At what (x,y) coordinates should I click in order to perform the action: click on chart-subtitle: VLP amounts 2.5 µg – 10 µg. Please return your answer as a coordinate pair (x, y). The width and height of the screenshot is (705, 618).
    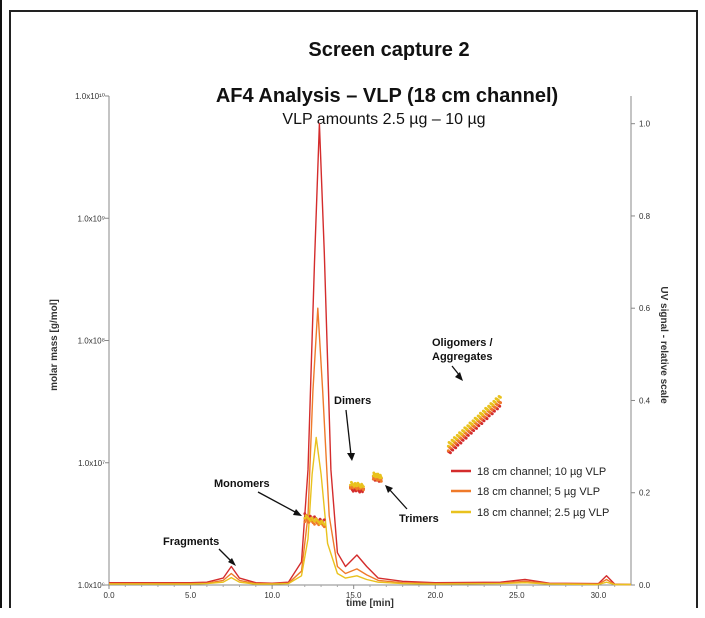
    Looking at the image, I should click on (383, 119).